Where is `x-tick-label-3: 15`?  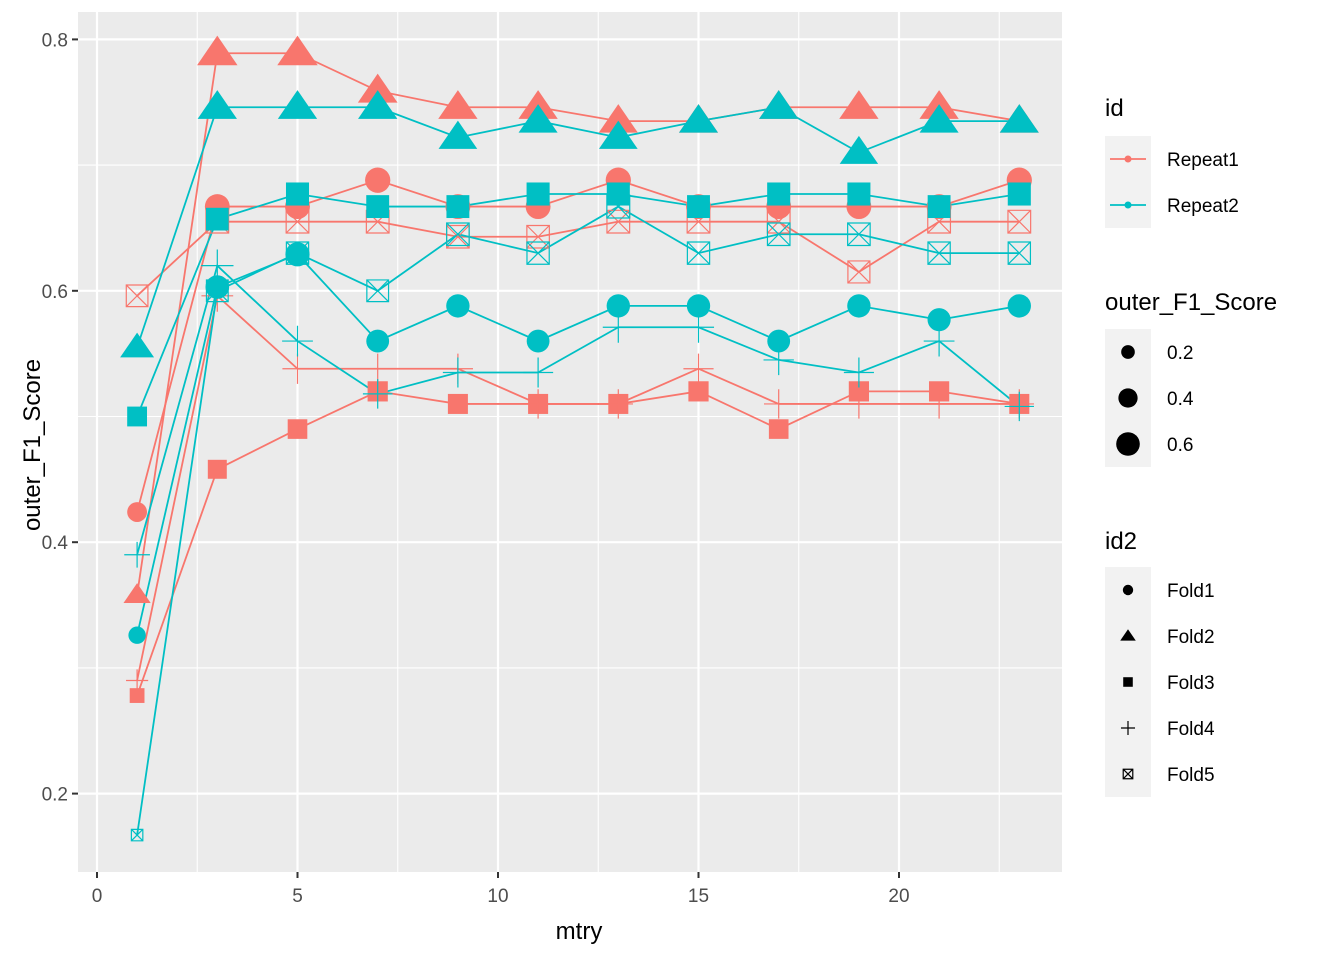 x-tick-label-3: 15 is located at coordinates (698, 896).